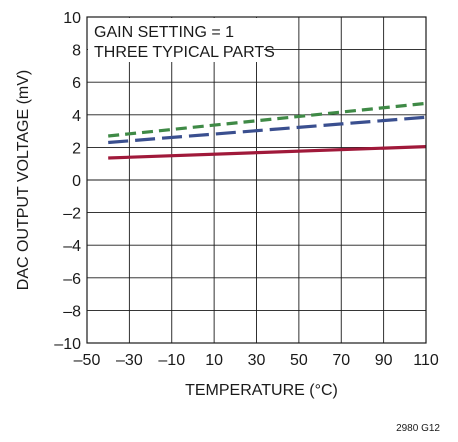  I want to click on x-tick-labels: –50 –30 –10 10 30 50 70 90 110, so click(256, 360).